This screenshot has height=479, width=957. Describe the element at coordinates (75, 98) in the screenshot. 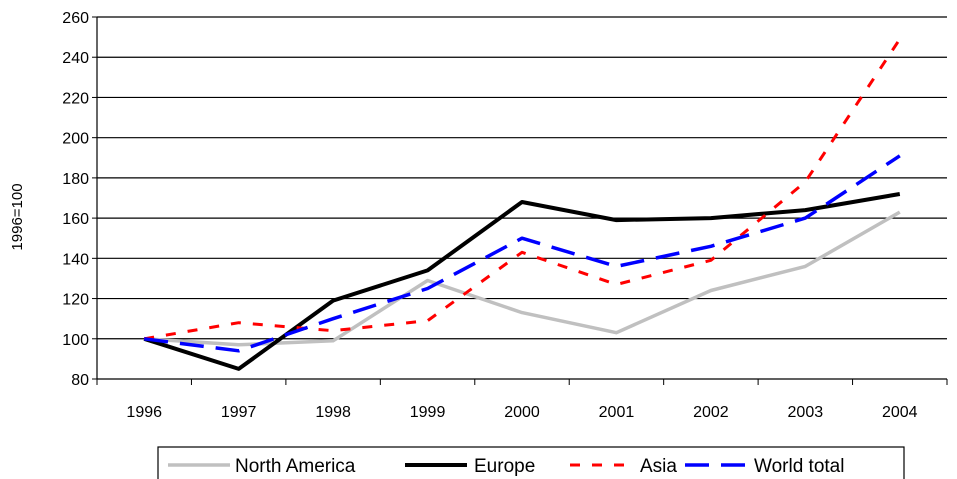

I see `y-tick-label-220: 220` at that location.